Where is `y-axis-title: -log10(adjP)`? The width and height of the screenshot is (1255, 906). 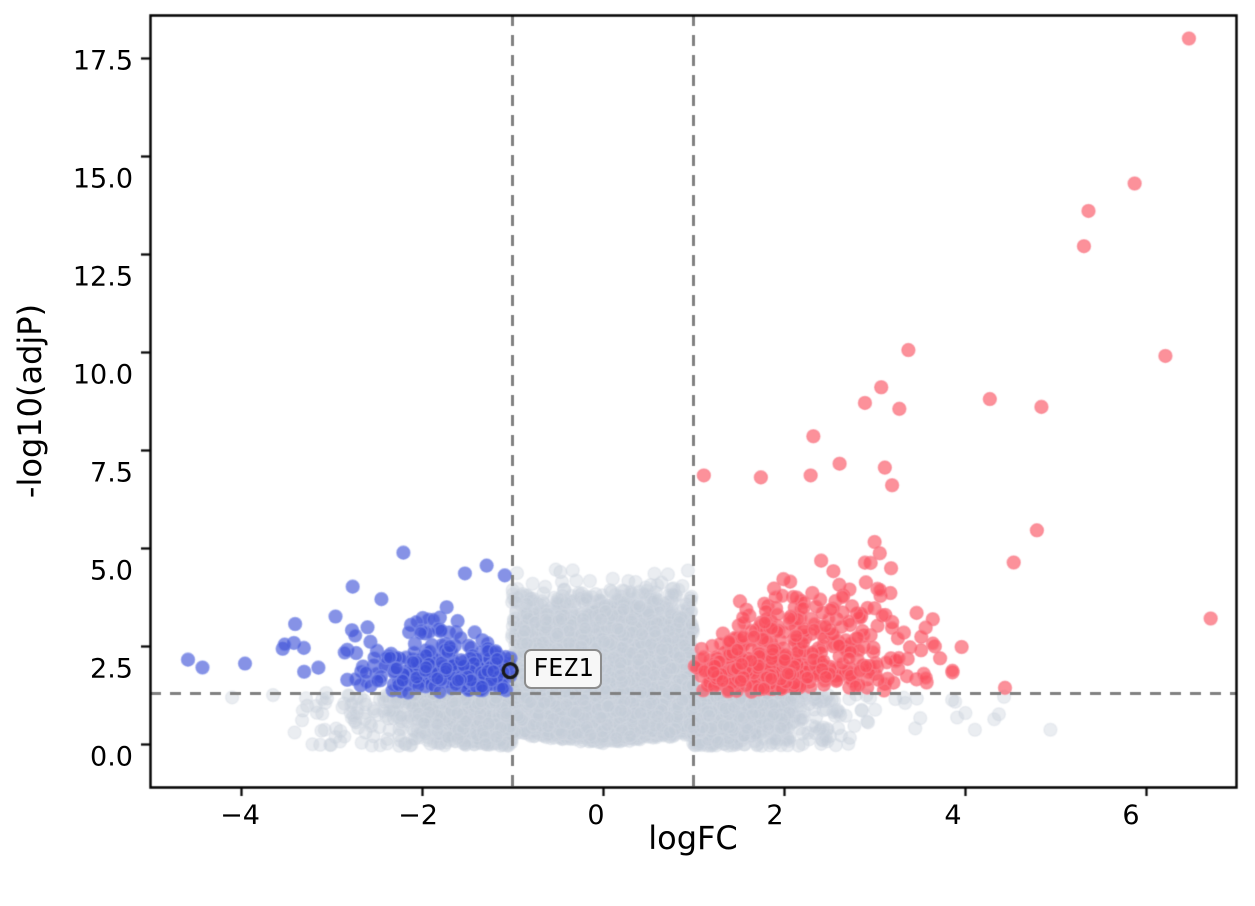 y-axis-title: -log10(adjP) is located at coordinates (30, 401).